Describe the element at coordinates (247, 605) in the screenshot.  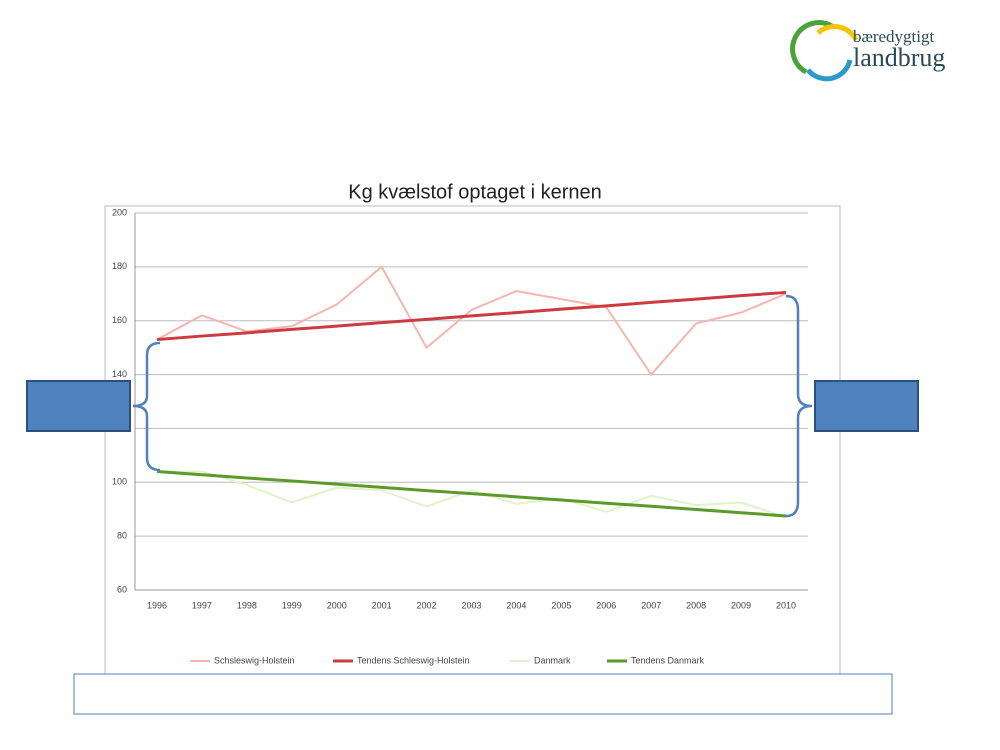
I see `x-tick-label: 1998` at that location.